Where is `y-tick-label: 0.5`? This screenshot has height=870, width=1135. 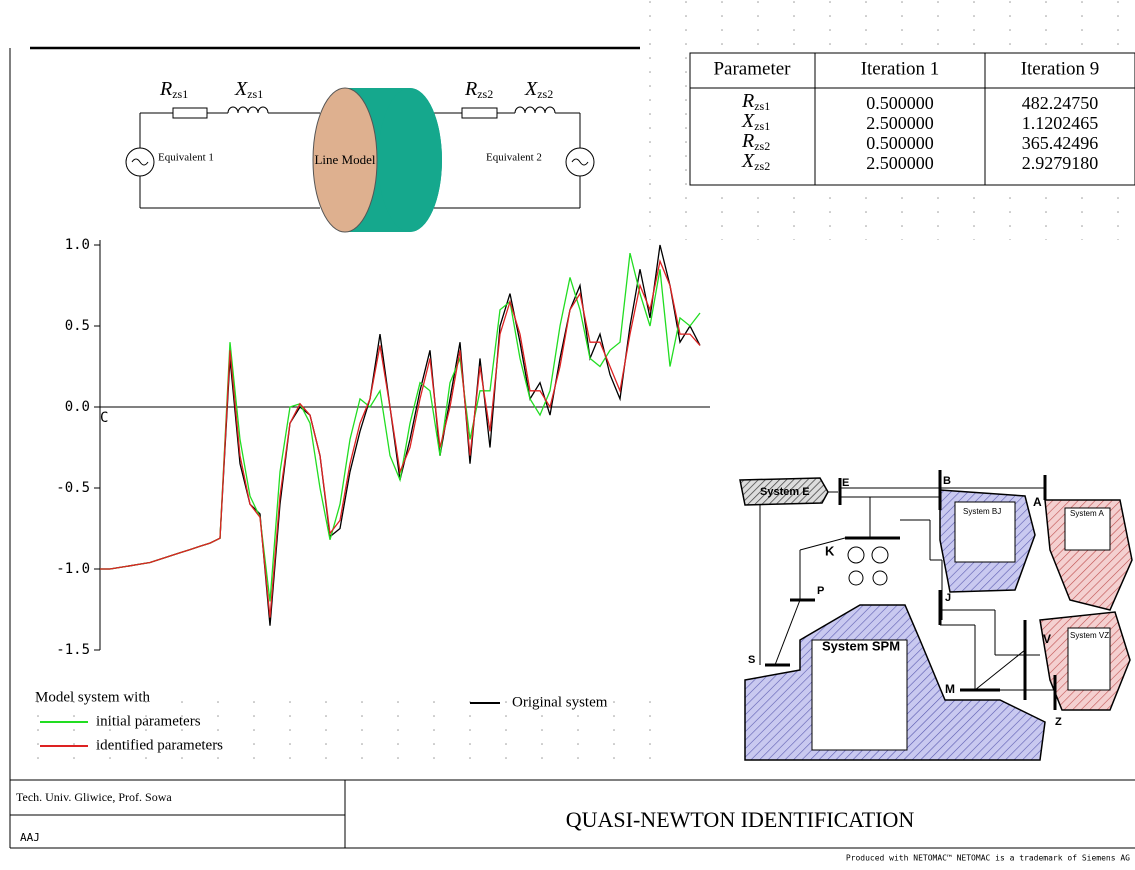 y-tick-label: 0.5 is located at coordinates (77, 326).